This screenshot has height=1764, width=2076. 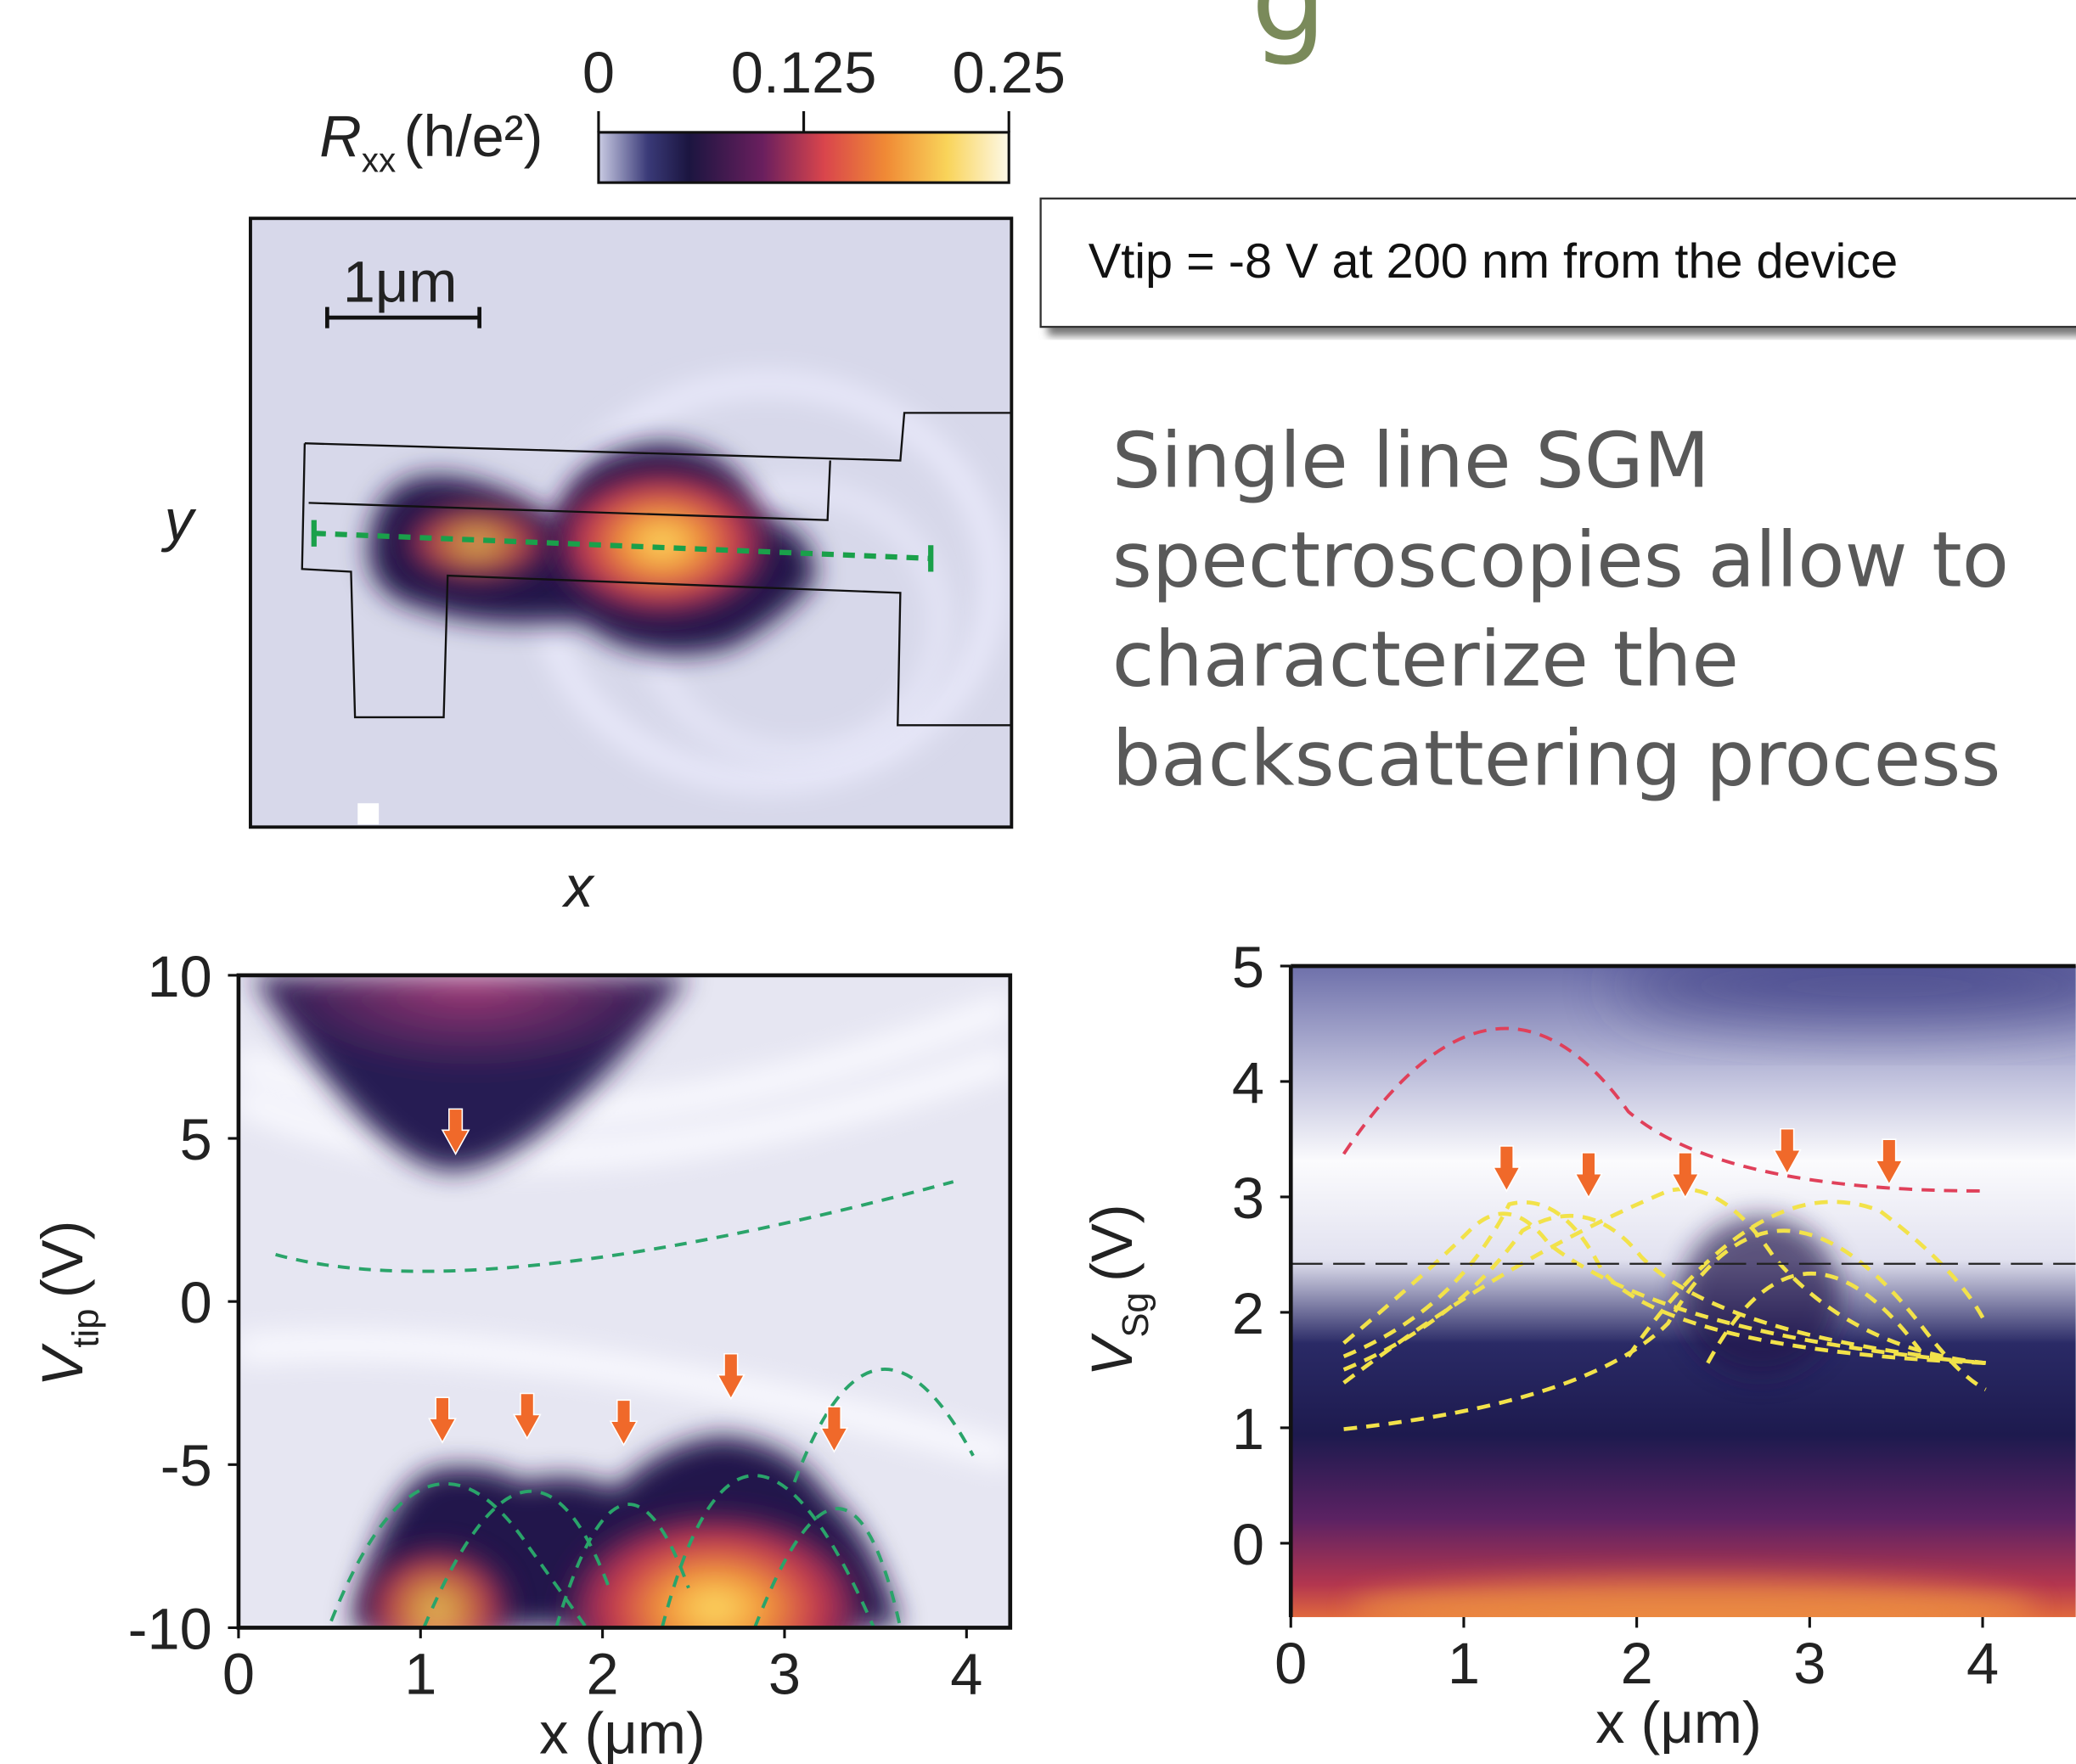 What do you see at coordinates (1248, 1313) in the screenshot?
I see `y-tick-label: 2` at bounding box center [1248, 1313].